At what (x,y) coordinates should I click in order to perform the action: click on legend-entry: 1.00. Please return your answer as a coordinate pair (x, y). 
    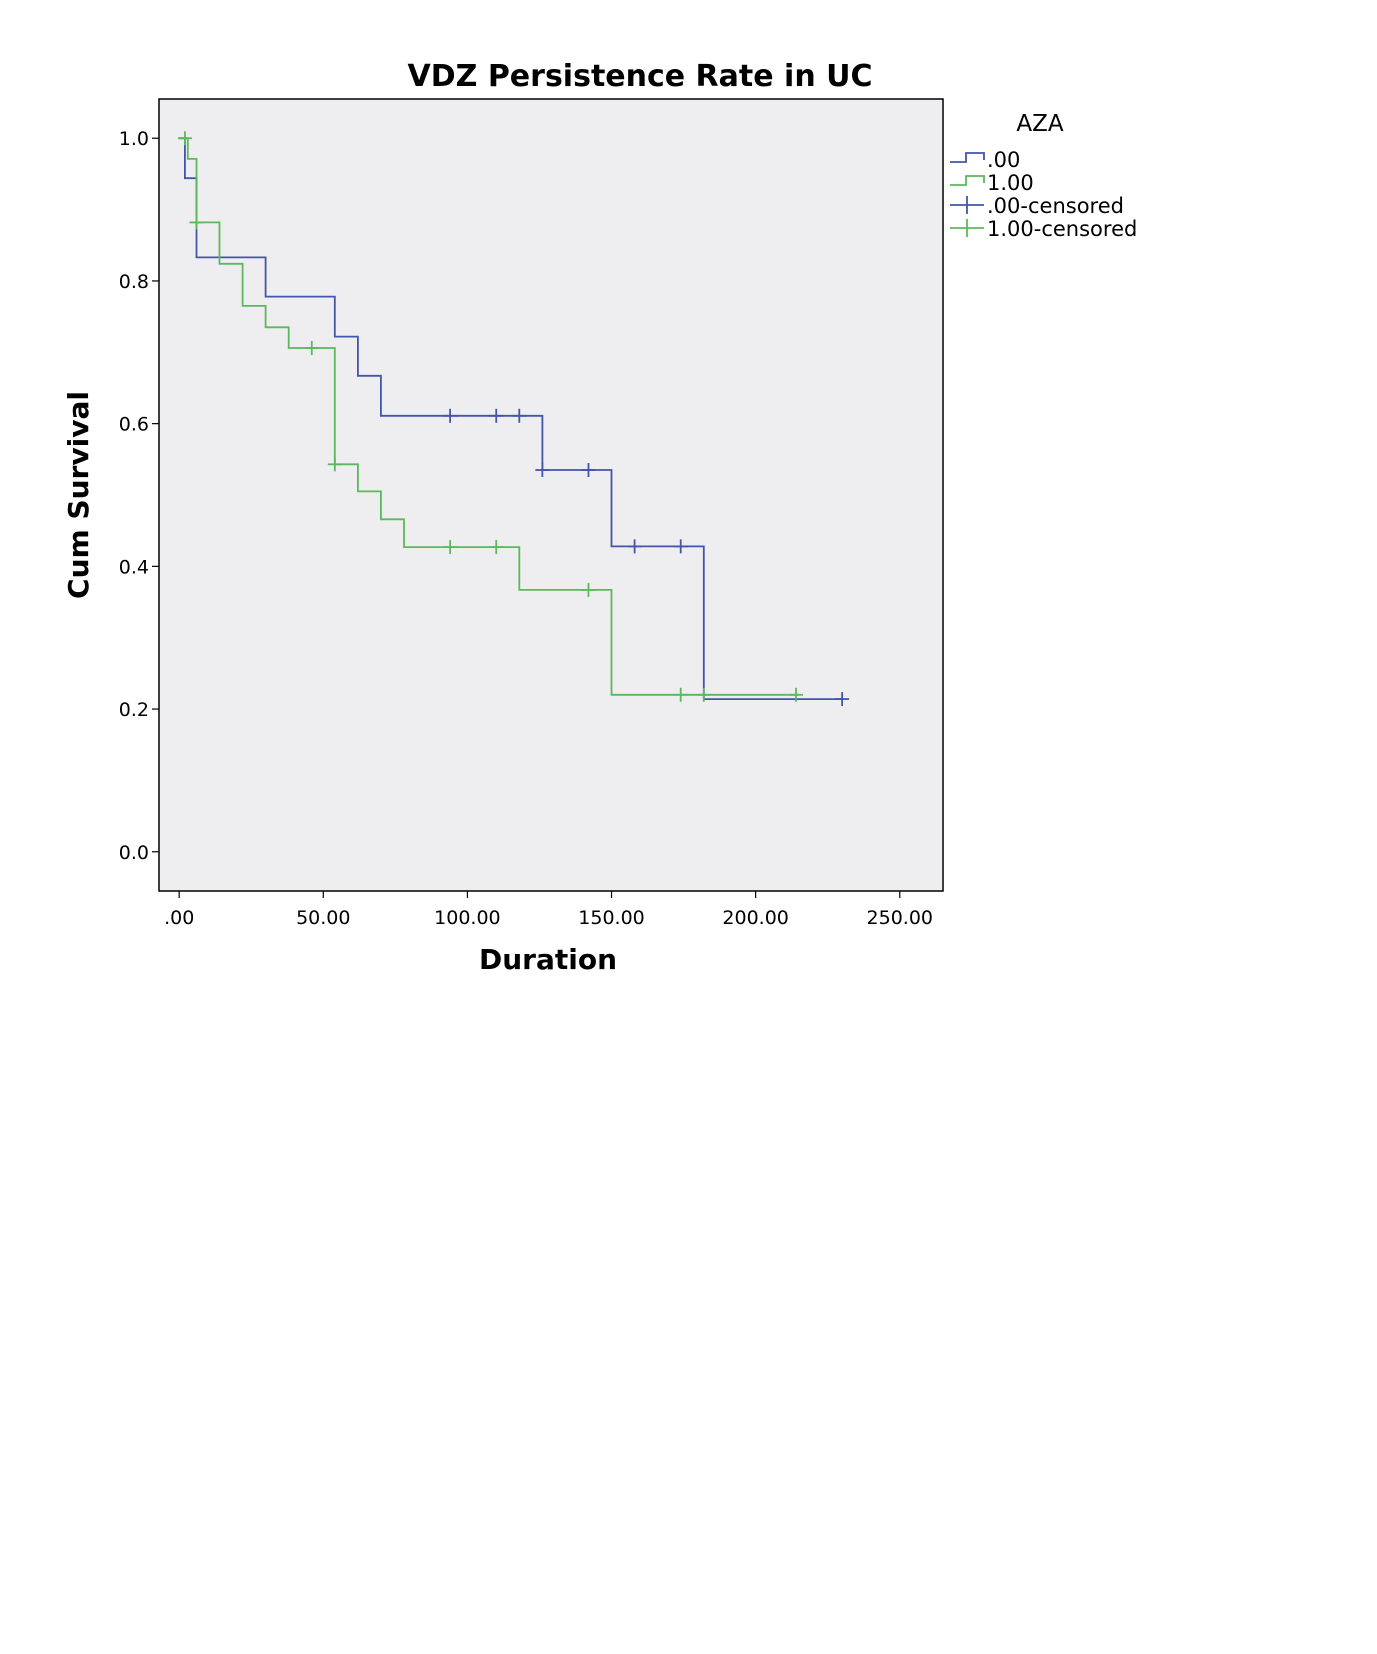
    Looking at the image, I should click on (992, 183).